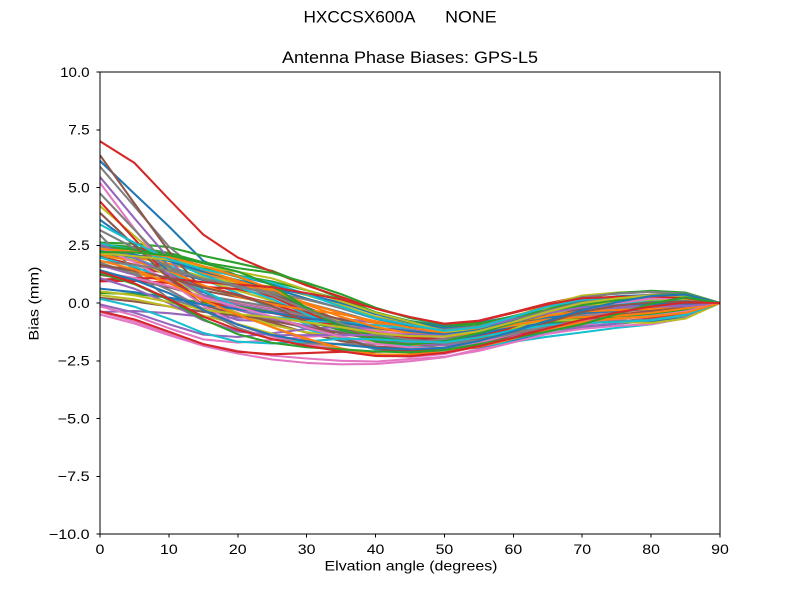  Describe the element at coordinates (410, 57) in the screenshot. I see `svg-text: Antenna Phase Biases: GPS-L5` at that location.